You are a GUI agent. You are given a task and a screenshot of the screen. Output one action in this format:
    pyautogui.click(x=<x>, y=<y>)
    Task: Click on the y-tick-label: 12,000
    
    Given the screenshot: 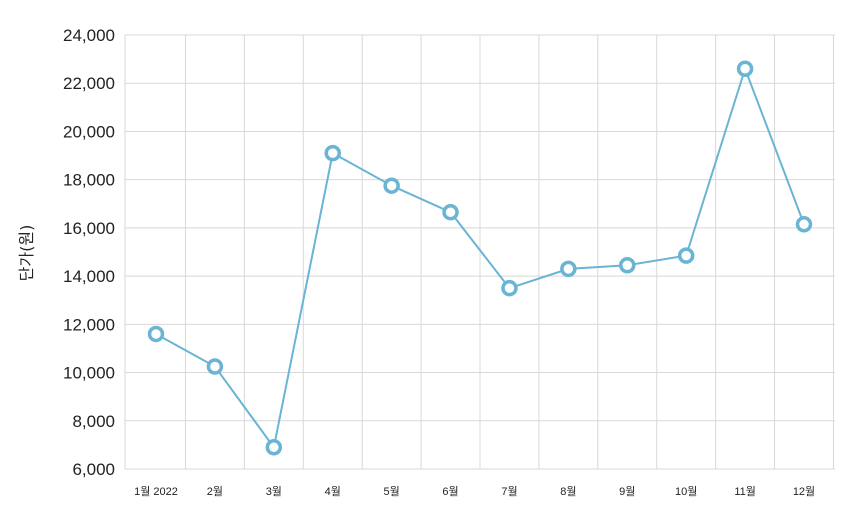 What is the action you would take?
    pyautogui.click(x=89, y=324)
    